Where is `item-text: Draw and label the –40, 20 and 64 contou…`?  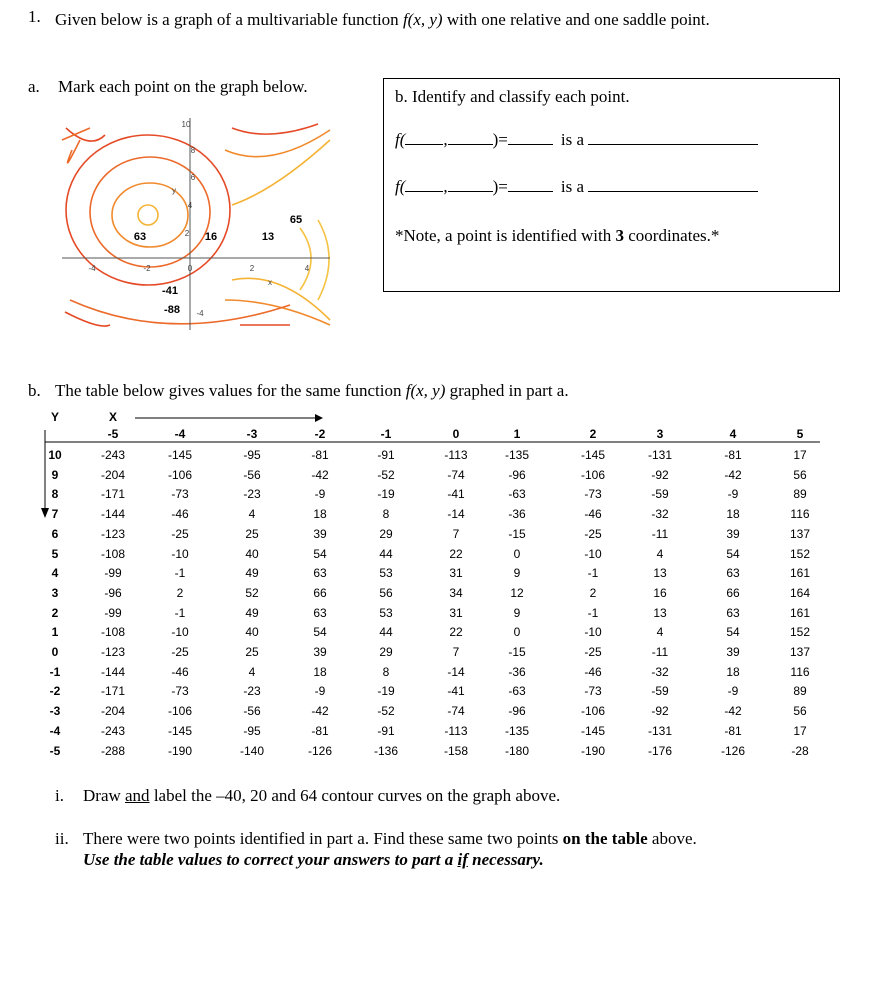
item-text: Draw and label the –40, 20 and 64 contou… is located at coordinates (321, 796).